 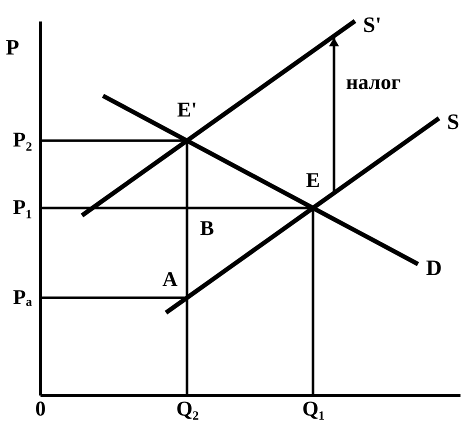 What do you see at coordinates (40, 408) in the screenshot?
I see `x-tick-label: 0` at bounding box center [40, 408].